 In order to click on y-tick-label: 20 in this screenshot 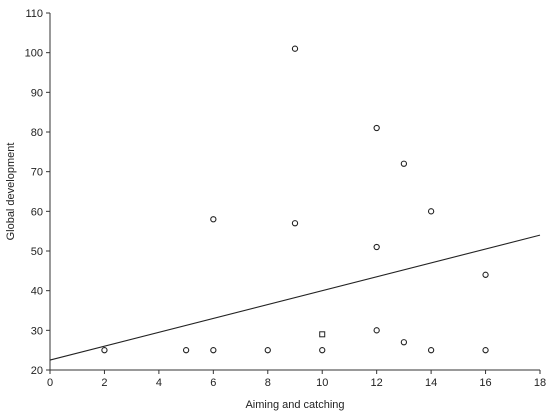, I will do `click(37, 371)`.